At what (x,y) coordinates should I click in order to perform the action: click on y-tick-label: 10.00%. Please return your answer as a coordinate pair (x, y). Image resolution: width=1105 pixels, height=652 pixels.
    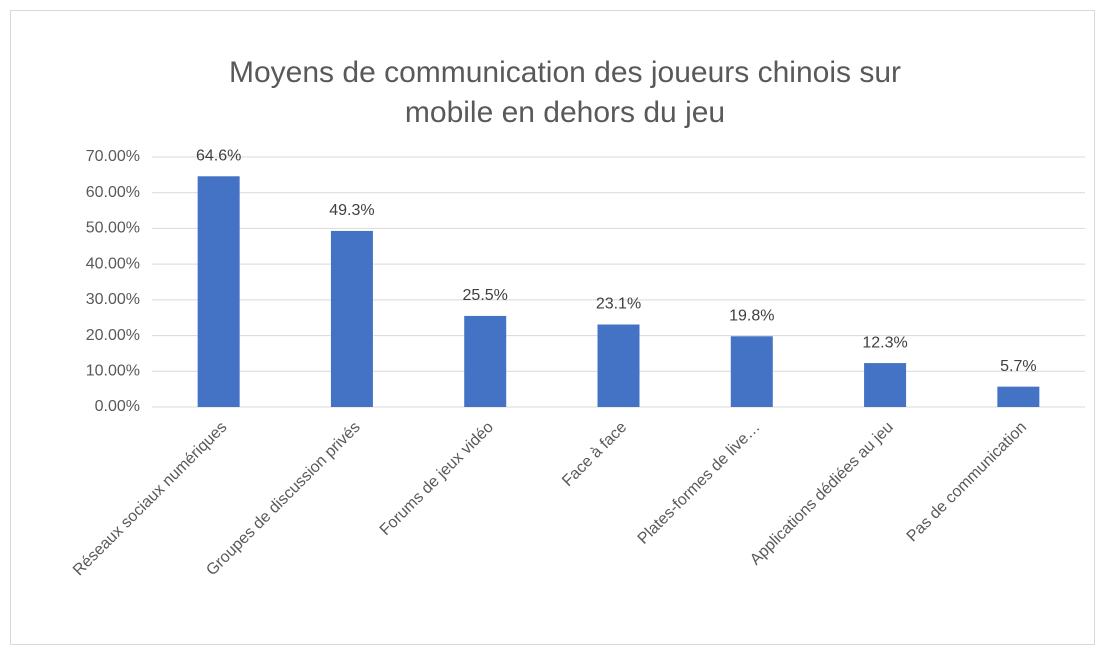
    Looking at the image, I should click on (113, 371).